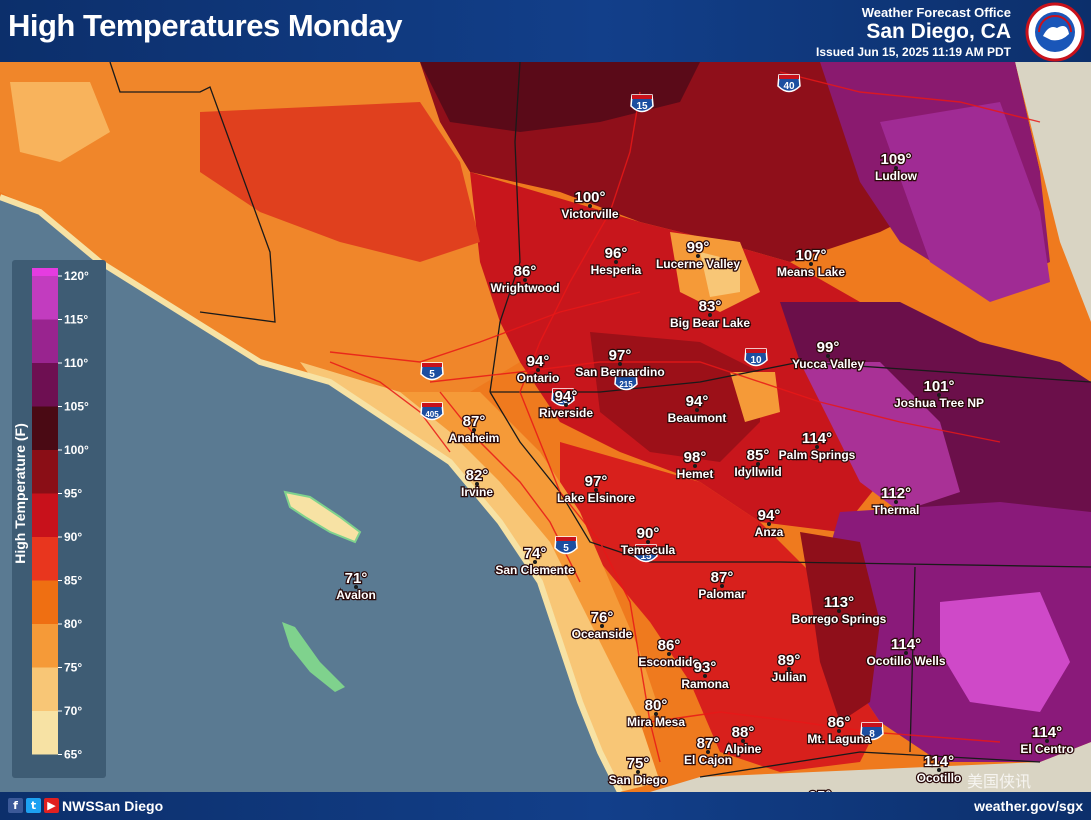 Image resolution: width=1091 pixels, height=820 pixels. I want to click on city-temperature: 82°, so click(477, 475).